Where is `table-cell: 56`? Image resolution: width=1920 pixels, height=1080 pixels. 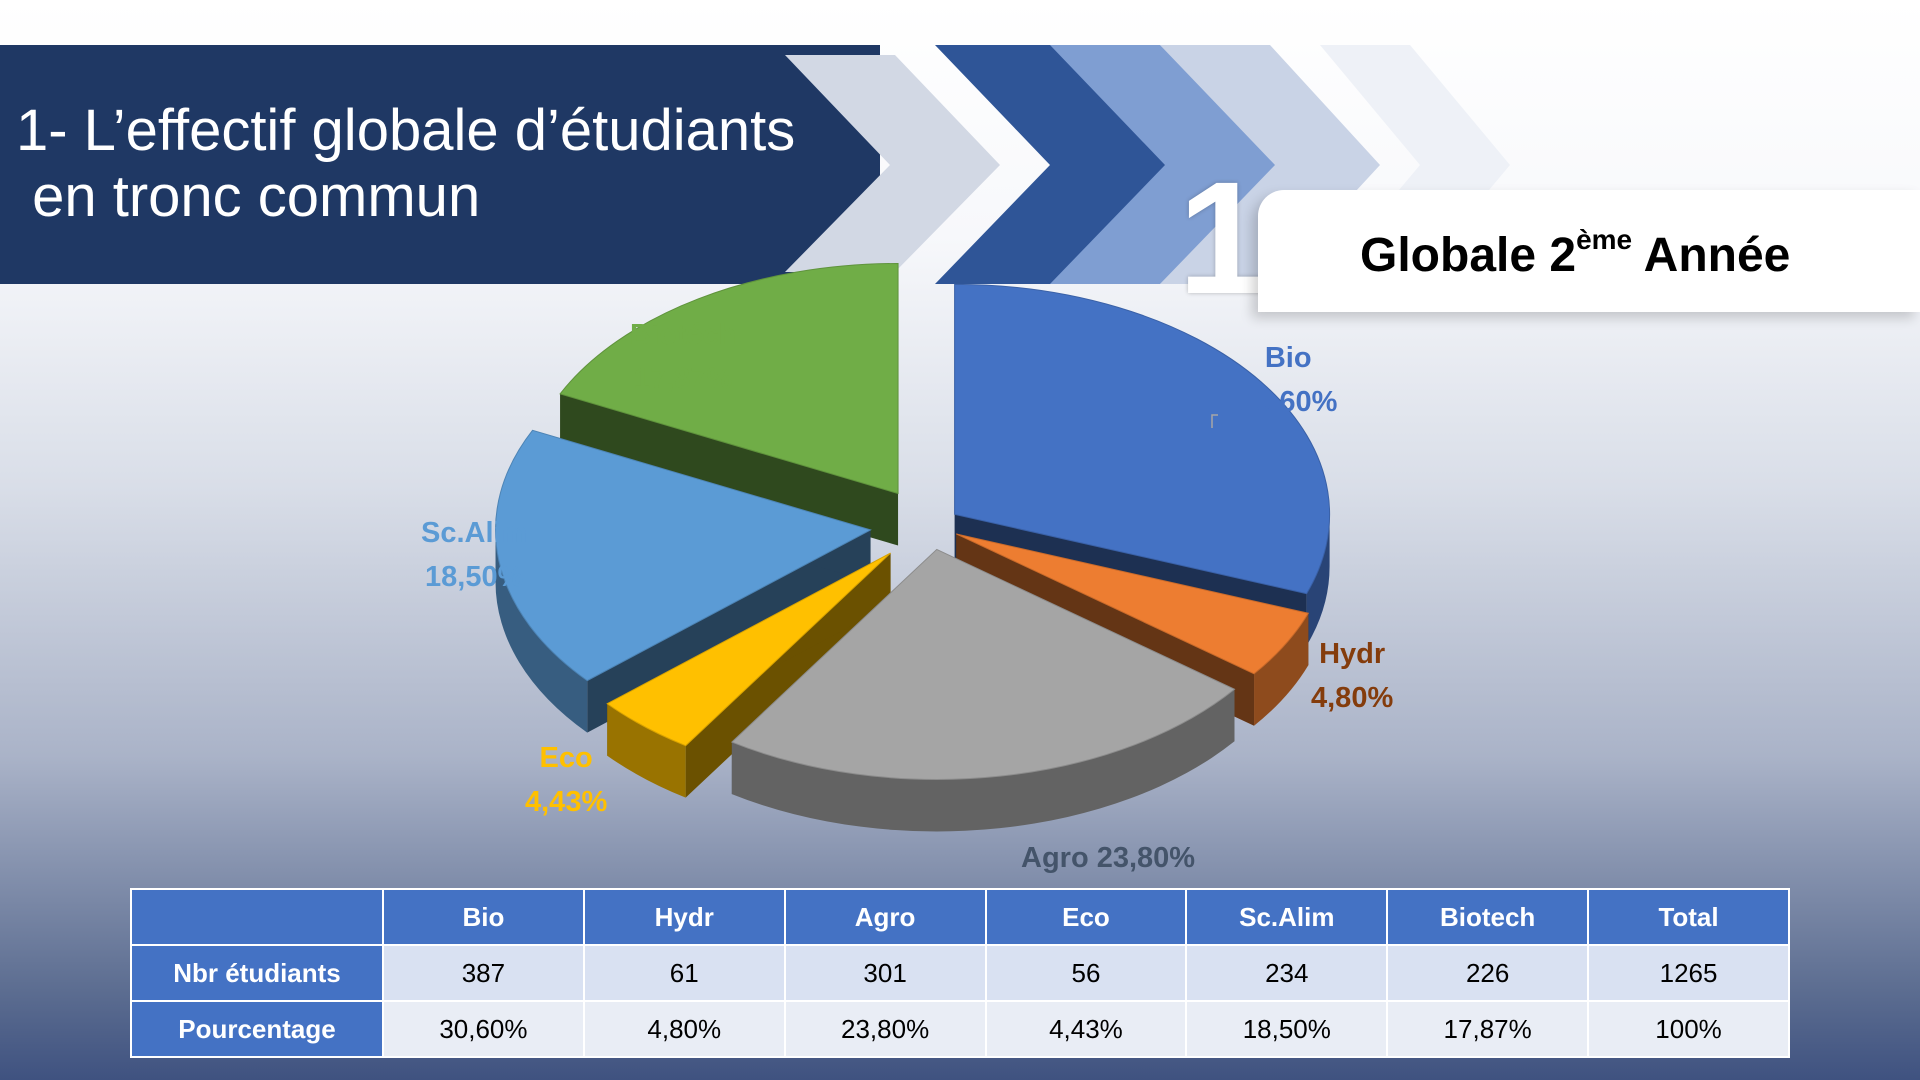 table-cell: 56 is located at coordinates (1086, 973).